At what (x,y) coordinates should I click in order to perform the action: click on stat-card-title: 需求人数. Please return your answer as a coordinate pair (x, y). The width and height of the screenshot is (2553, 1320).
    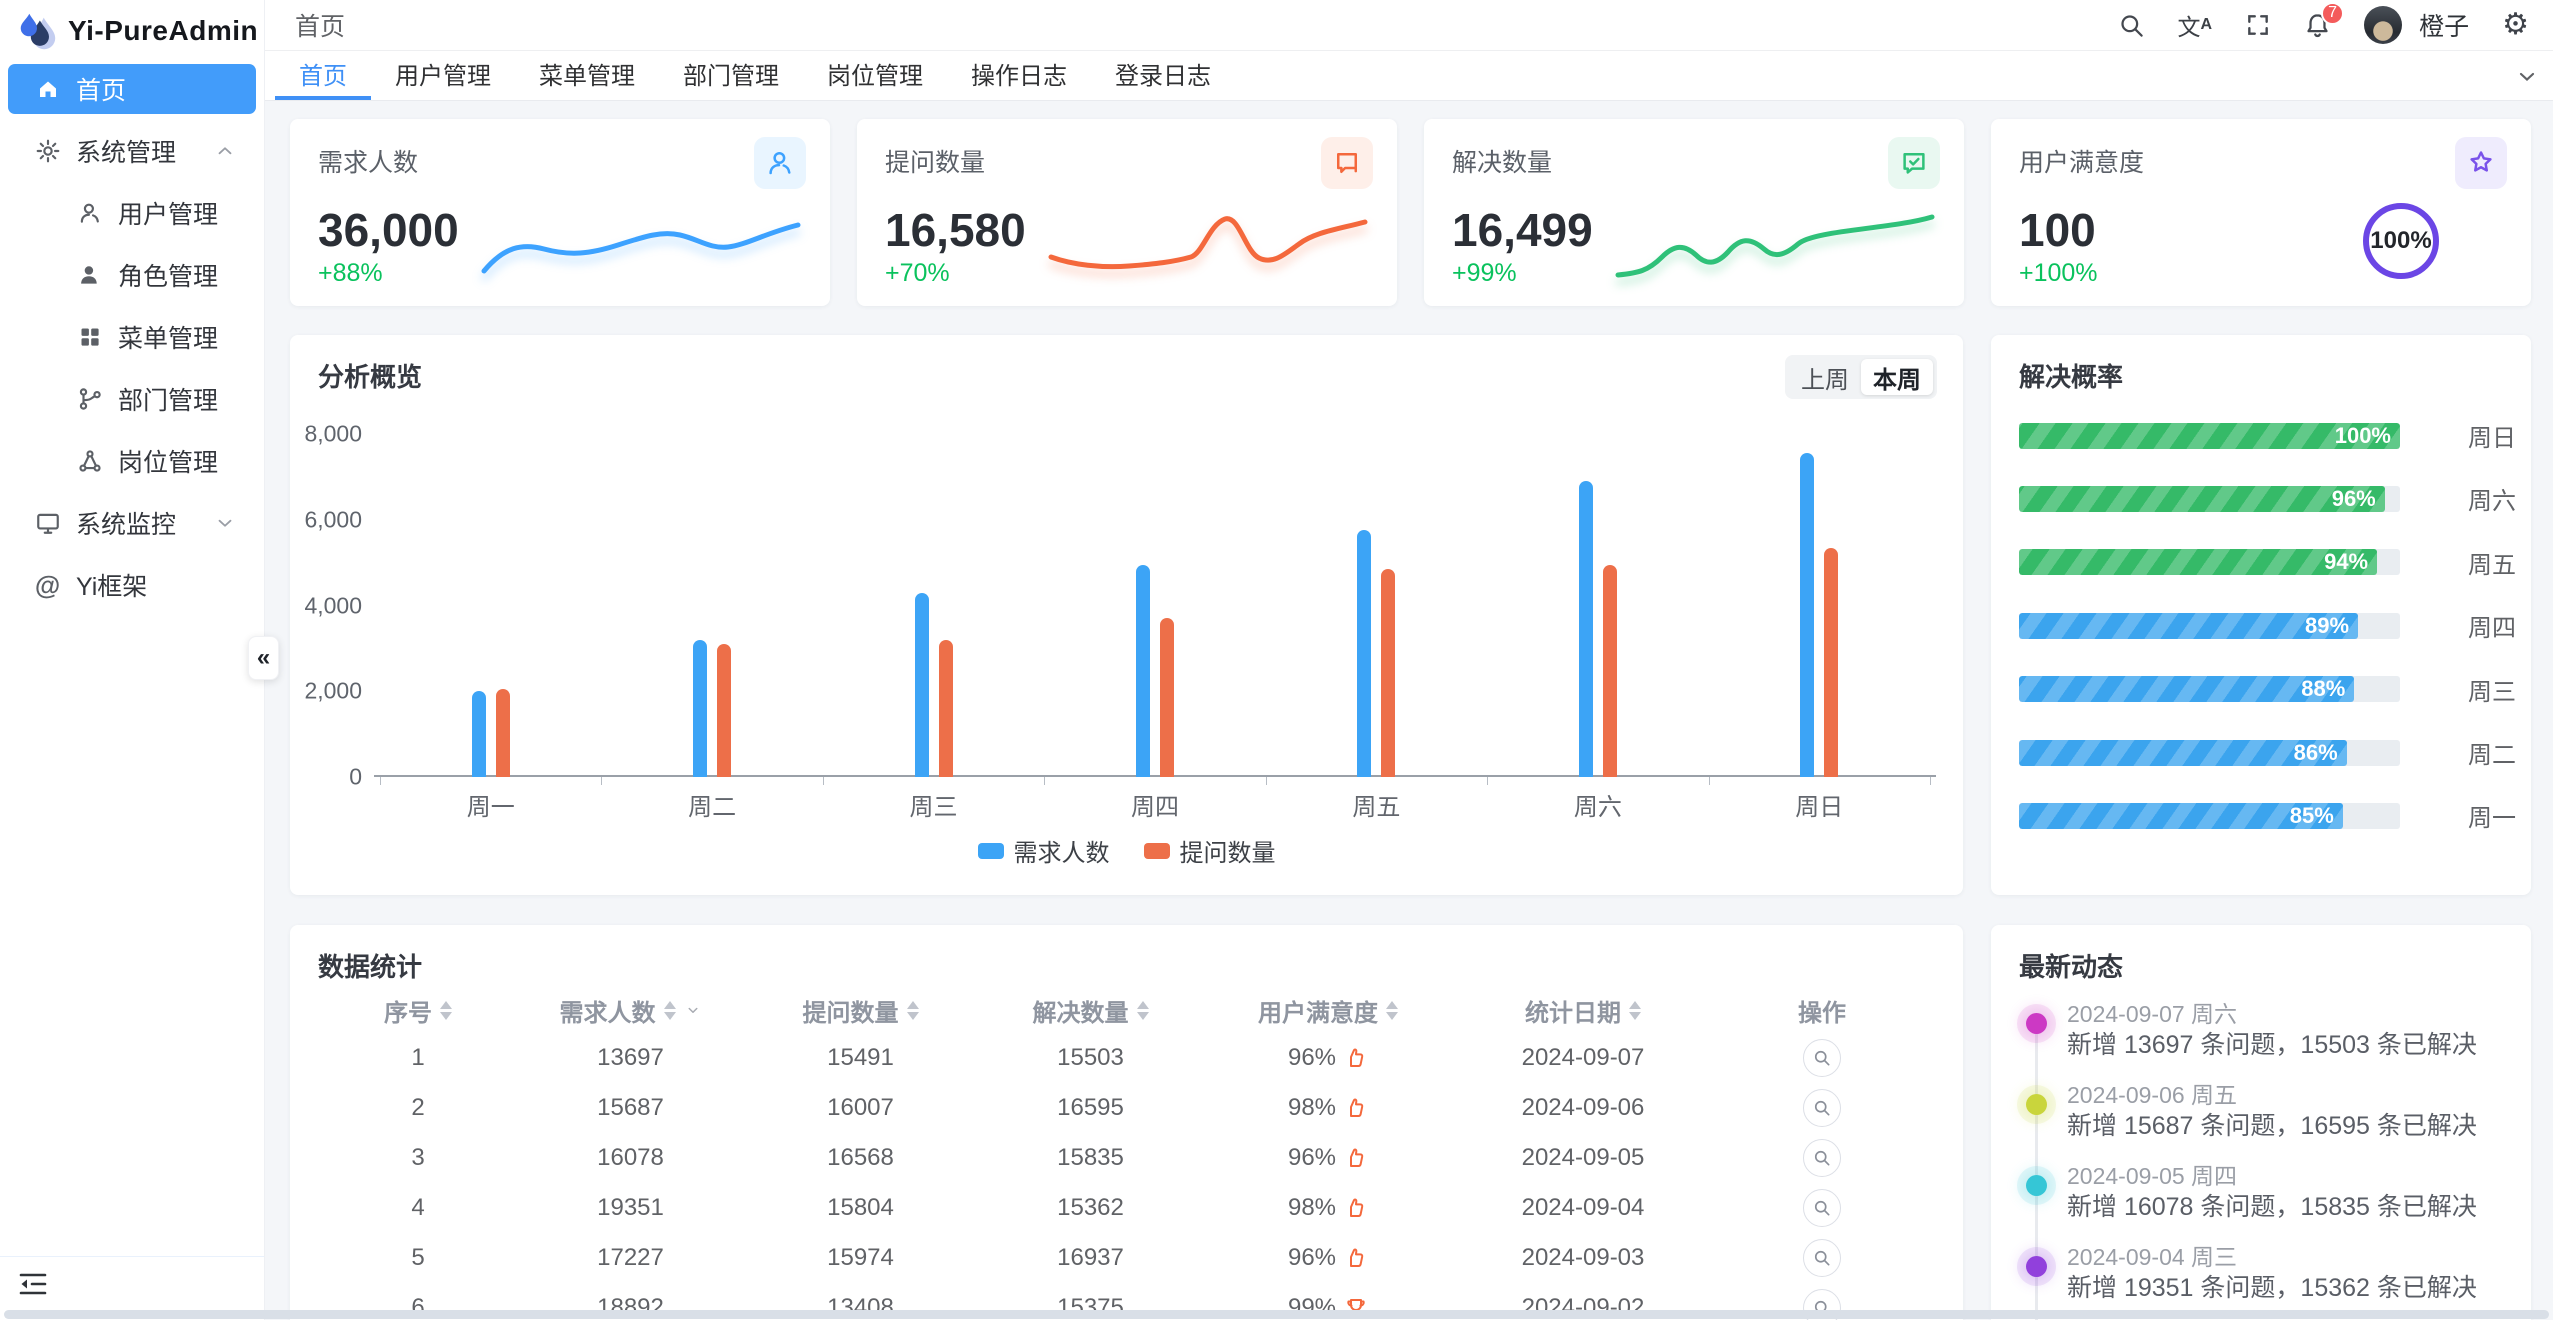
    Looking at the image, I should click on (368, 163).